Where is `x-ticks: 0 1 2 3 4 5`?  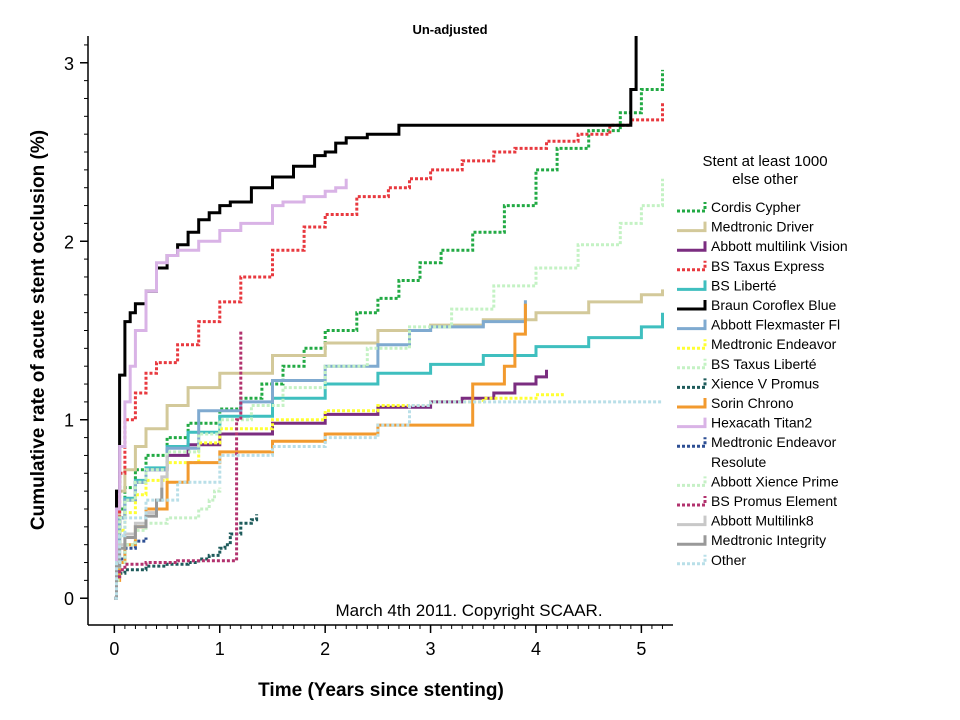
x-ticks: 0 1 2 3 4 5 is located at coordinates (386, 642).